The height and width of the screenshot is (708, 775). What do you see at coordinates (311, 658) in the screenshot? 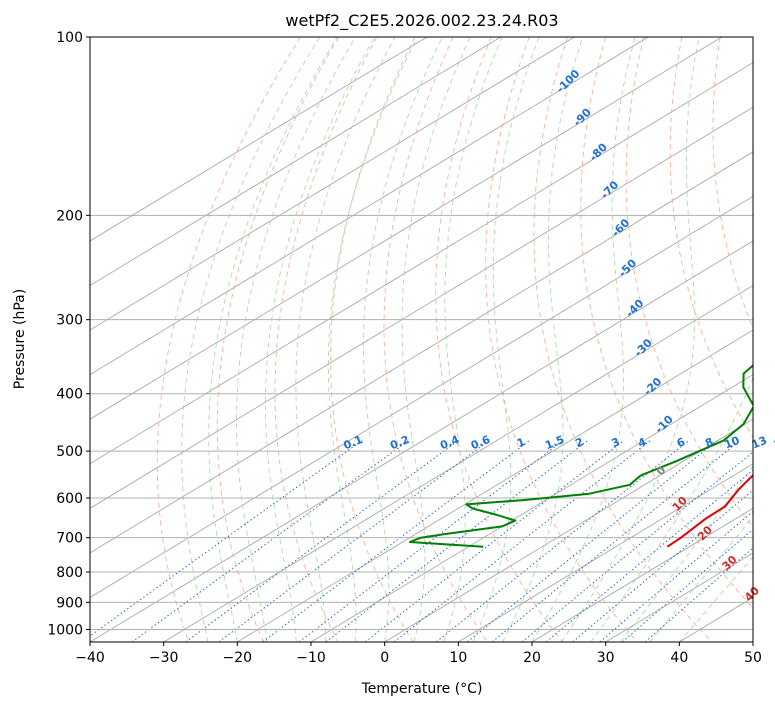
I see `x-tick-label: −10` at bounding box center [311, 658].